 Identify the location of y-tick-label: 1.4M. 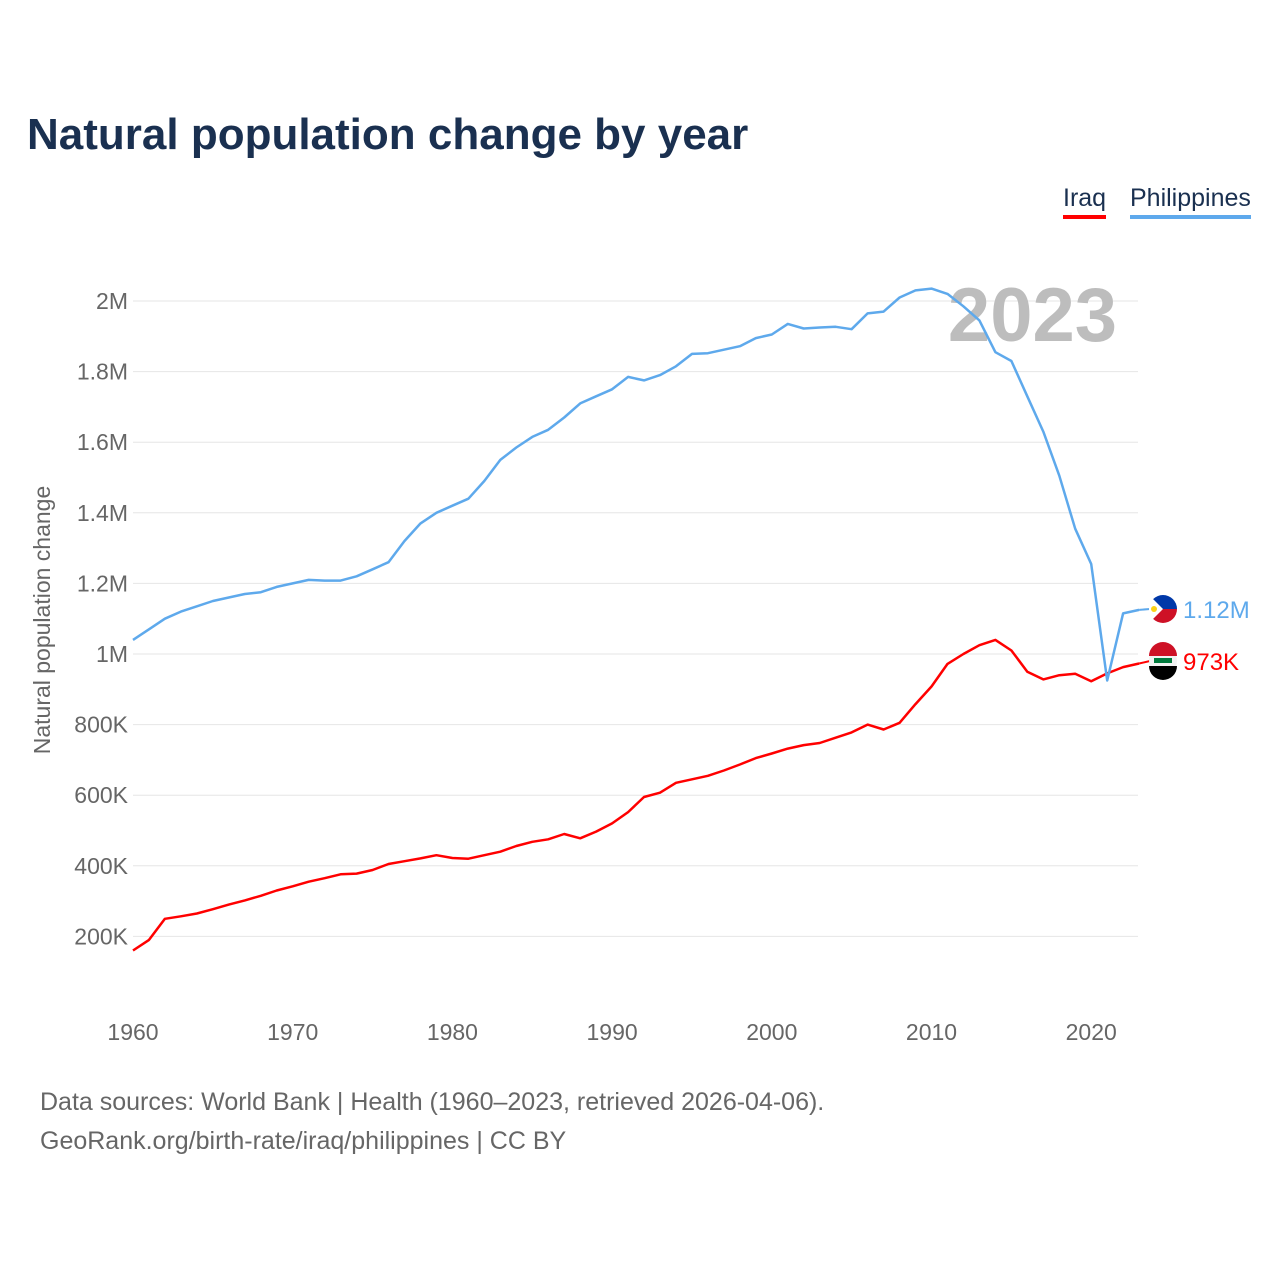
(102, 513).